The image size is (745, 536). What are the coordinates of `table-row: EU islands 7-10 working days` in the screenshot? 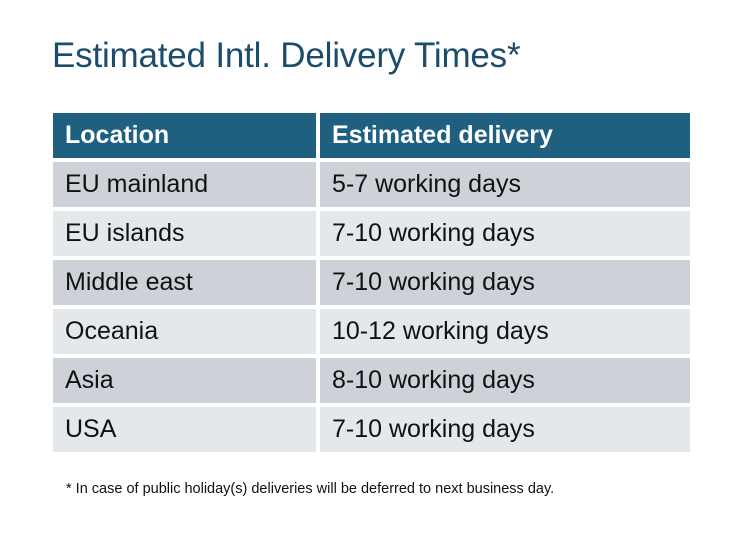 It's located at (371, 233).